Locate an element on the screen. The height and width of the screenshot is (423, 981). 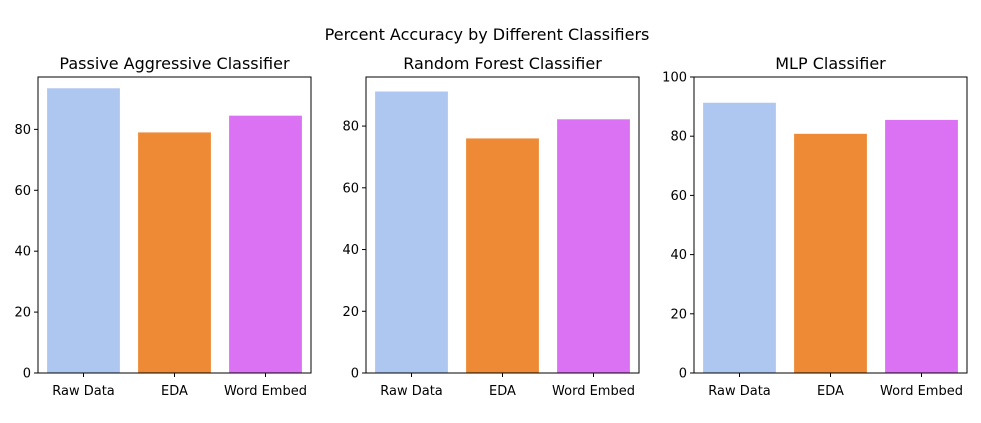
xtick-label-3-1: Raw Data is located at coordinates (739, 391).